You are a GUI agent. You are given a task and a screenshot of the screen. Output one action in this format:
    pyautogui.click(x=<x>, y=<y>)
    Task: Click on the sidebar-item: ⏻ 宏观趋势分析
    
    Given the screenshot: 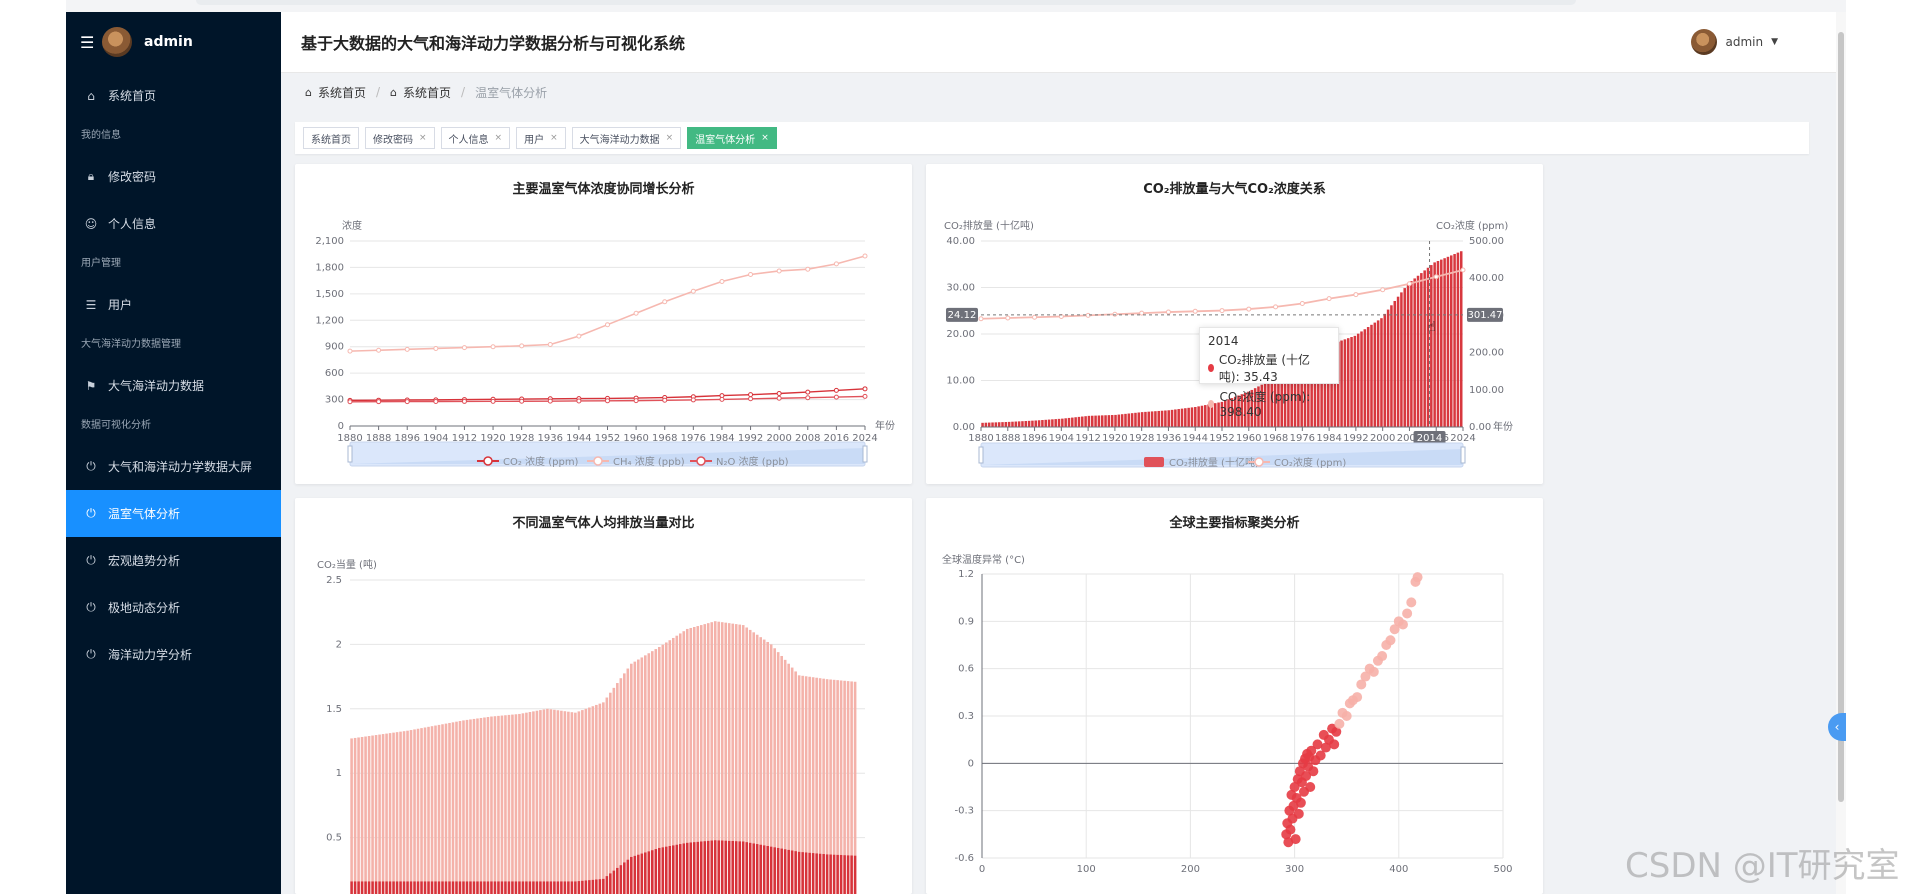 What is the action you would take?
    pyautogui.click(x=173, y=560)
    